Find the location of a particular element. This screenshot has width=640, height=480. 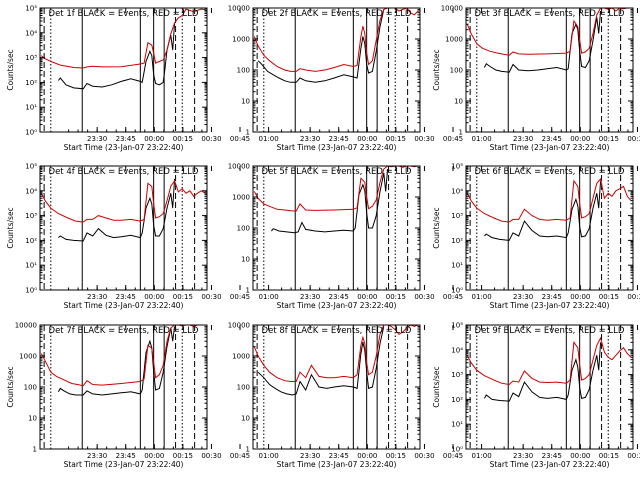

panel-title: Det 5f BLACK = Events, RED = LLD is located at coordinates (337, 172).